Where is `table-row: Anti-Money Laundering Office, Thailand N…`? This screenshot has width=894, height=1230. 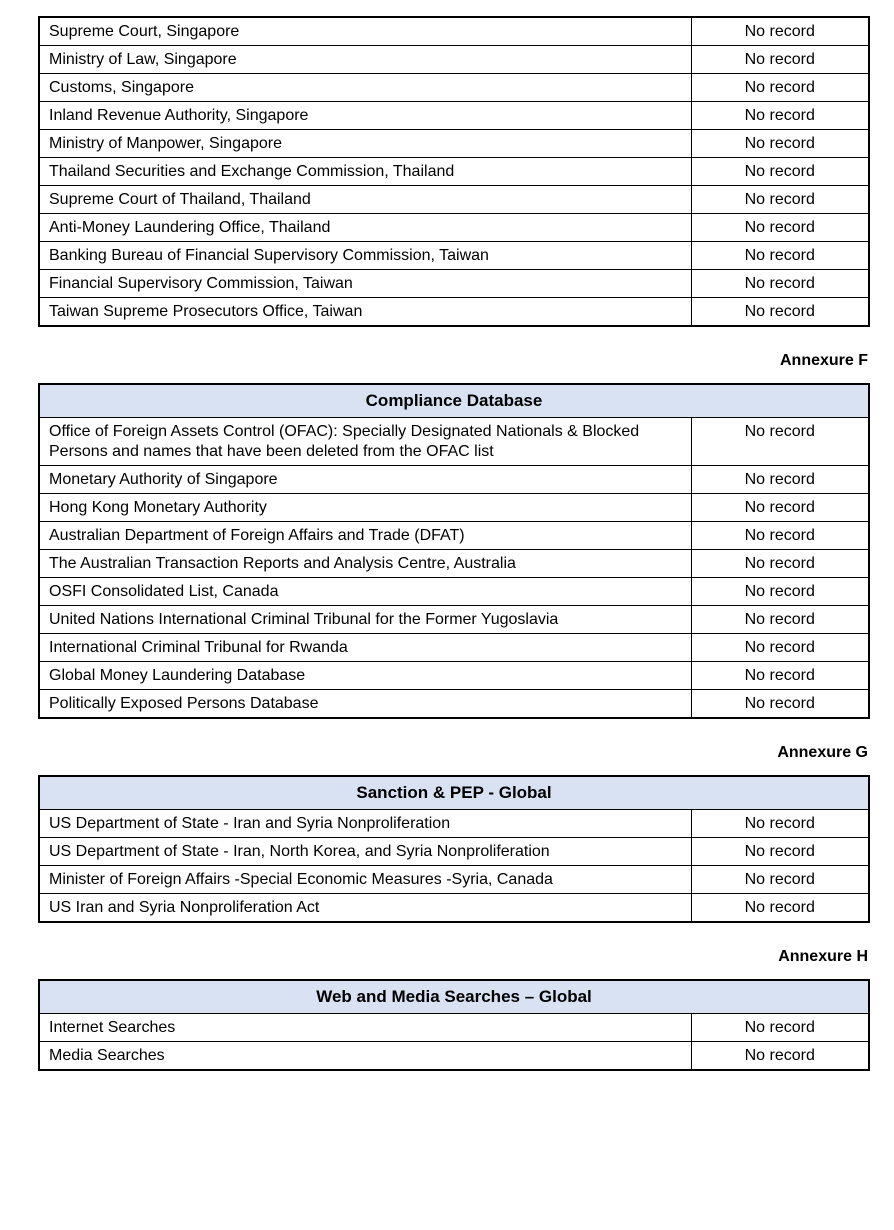 table-row: Anti-Money Laundering Office, Thailand N… is located at coordinates (454, 227).